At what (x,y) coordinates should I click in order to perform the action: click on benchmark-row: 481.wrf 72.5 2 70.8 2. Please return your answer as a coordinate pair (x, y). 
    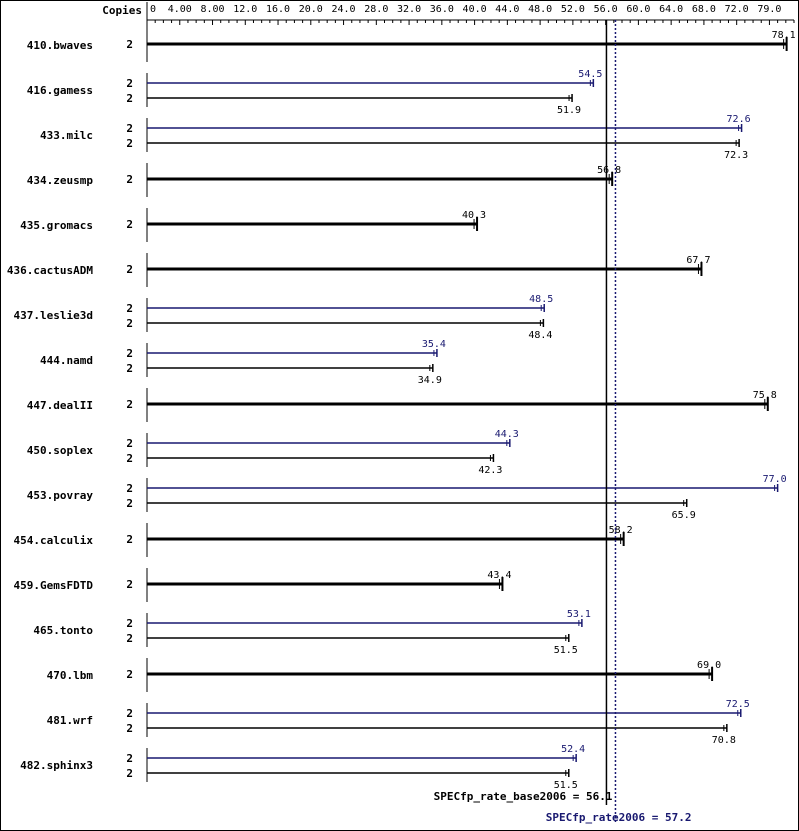
    Looking at the image, I should click on (398, 722).